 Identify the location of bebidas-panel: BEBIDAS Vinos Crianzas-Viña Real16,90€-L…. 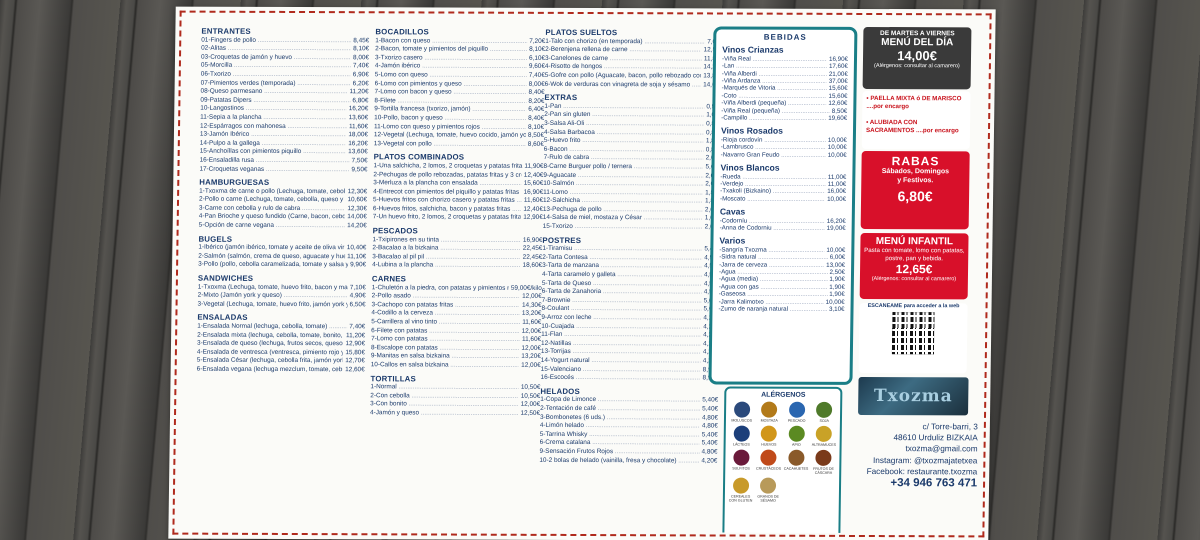
(783, 205).